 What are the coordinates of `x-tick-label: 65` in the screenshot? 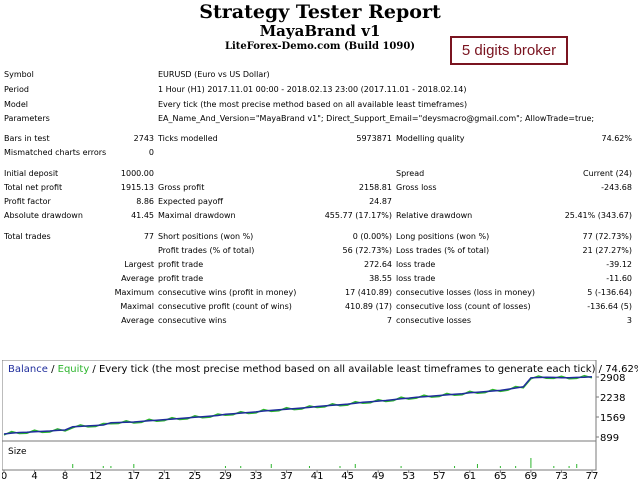 It's located at (500, 475).